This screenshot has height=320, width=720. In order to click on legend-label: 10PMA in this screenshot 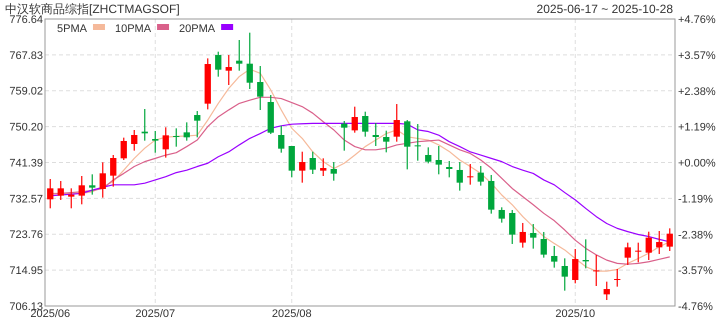, I will do `click(133, 29)`.